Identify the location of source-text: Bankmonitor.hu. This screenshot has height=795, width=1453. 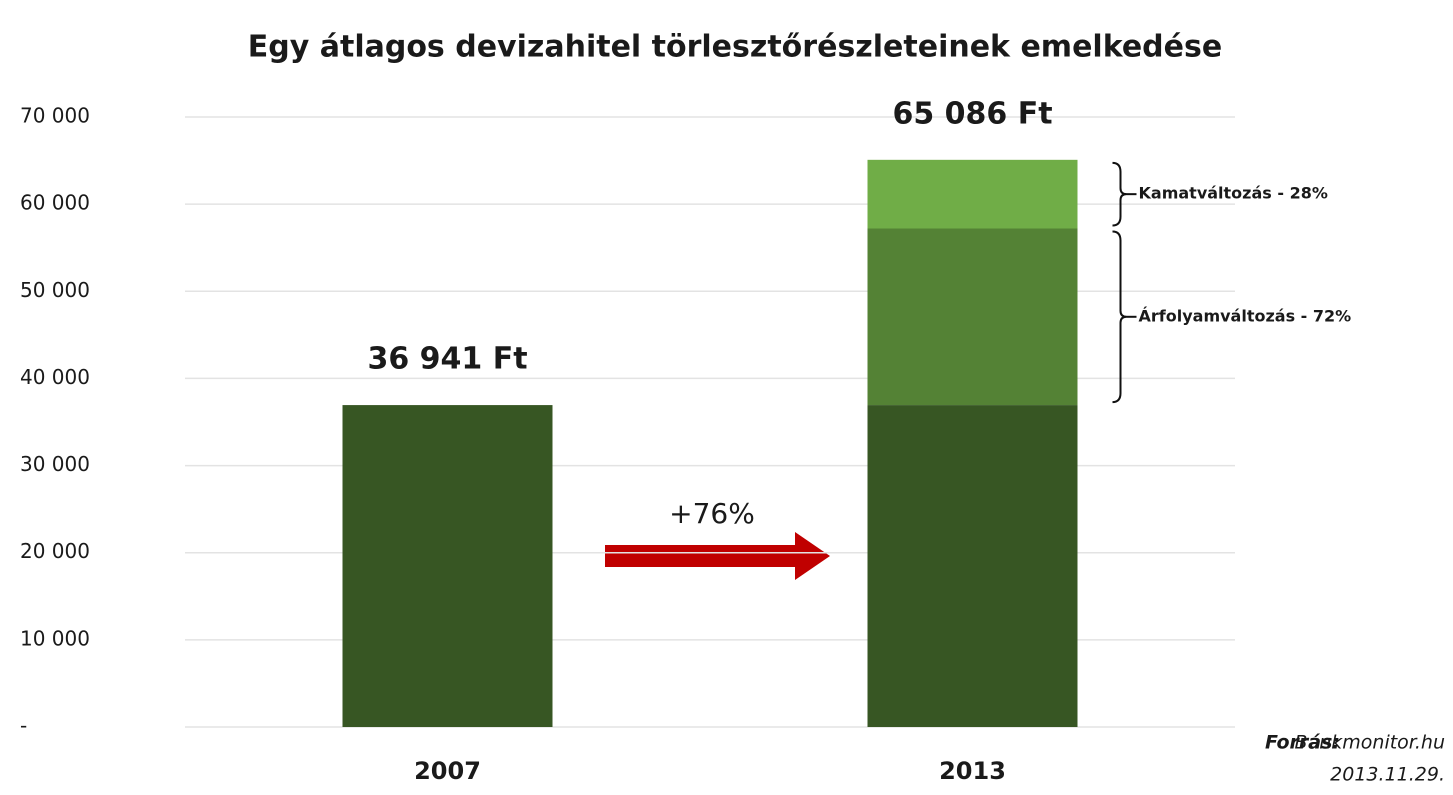
(1370, 743).